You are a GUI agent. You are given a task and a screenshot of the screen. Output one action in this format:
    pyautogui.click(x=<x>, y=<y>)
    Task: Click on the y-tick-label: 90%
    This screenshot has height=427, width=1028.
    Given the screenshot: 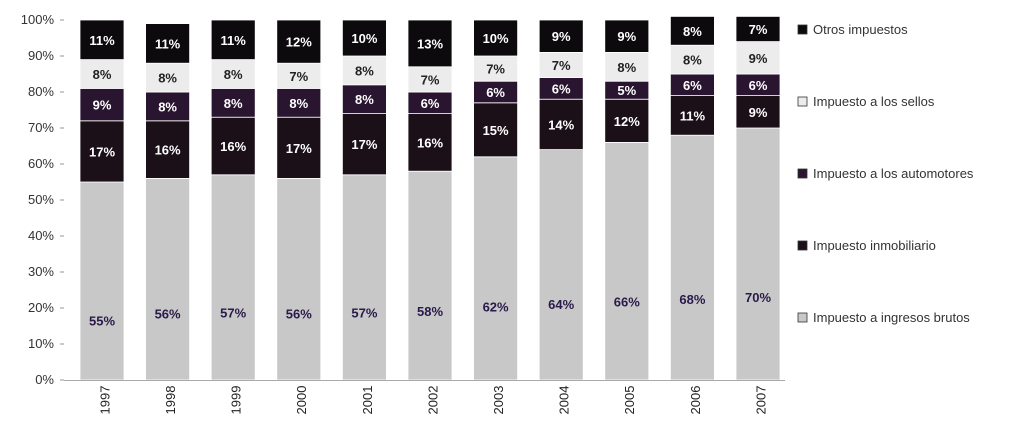 What is the action you would take?
    pyautogui.click(x=41, y=55)
    